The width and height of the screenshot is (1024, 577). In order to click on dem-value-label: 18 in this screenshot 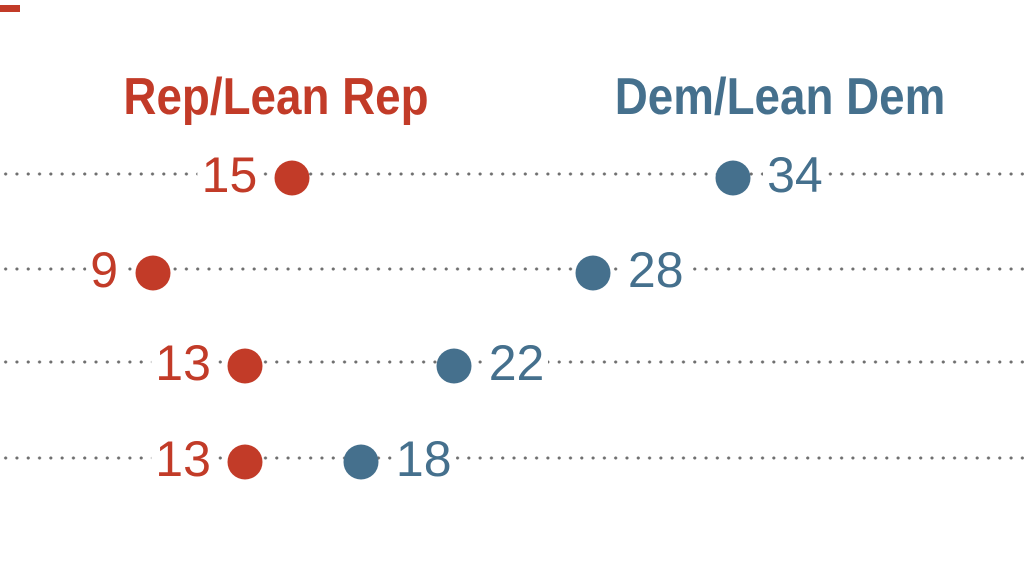, I will do `click(423, 459)`.